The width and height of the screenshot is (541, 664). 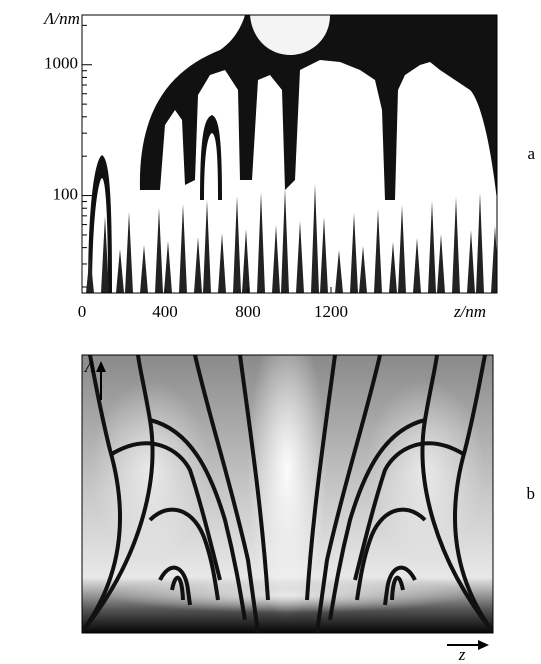 I want to click on panel-label: b, so click(x=531, y=493).